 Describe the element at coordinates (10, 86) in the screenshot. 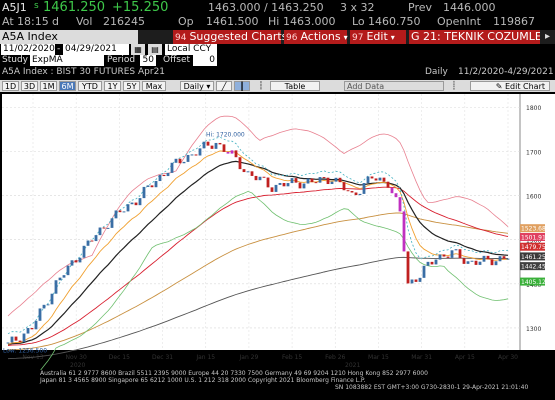

I see `period-button-1d: 1D` at that location.